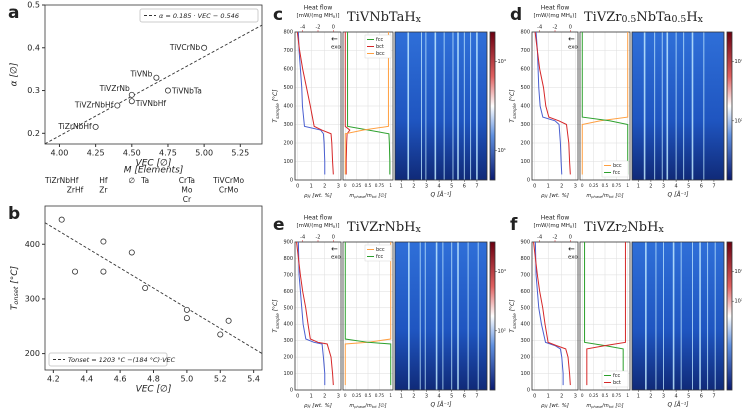 The image size is (742, 416). Describe the element at coordinates (13, 13) in the screenshot. I see `panel-letter: a` at that location.